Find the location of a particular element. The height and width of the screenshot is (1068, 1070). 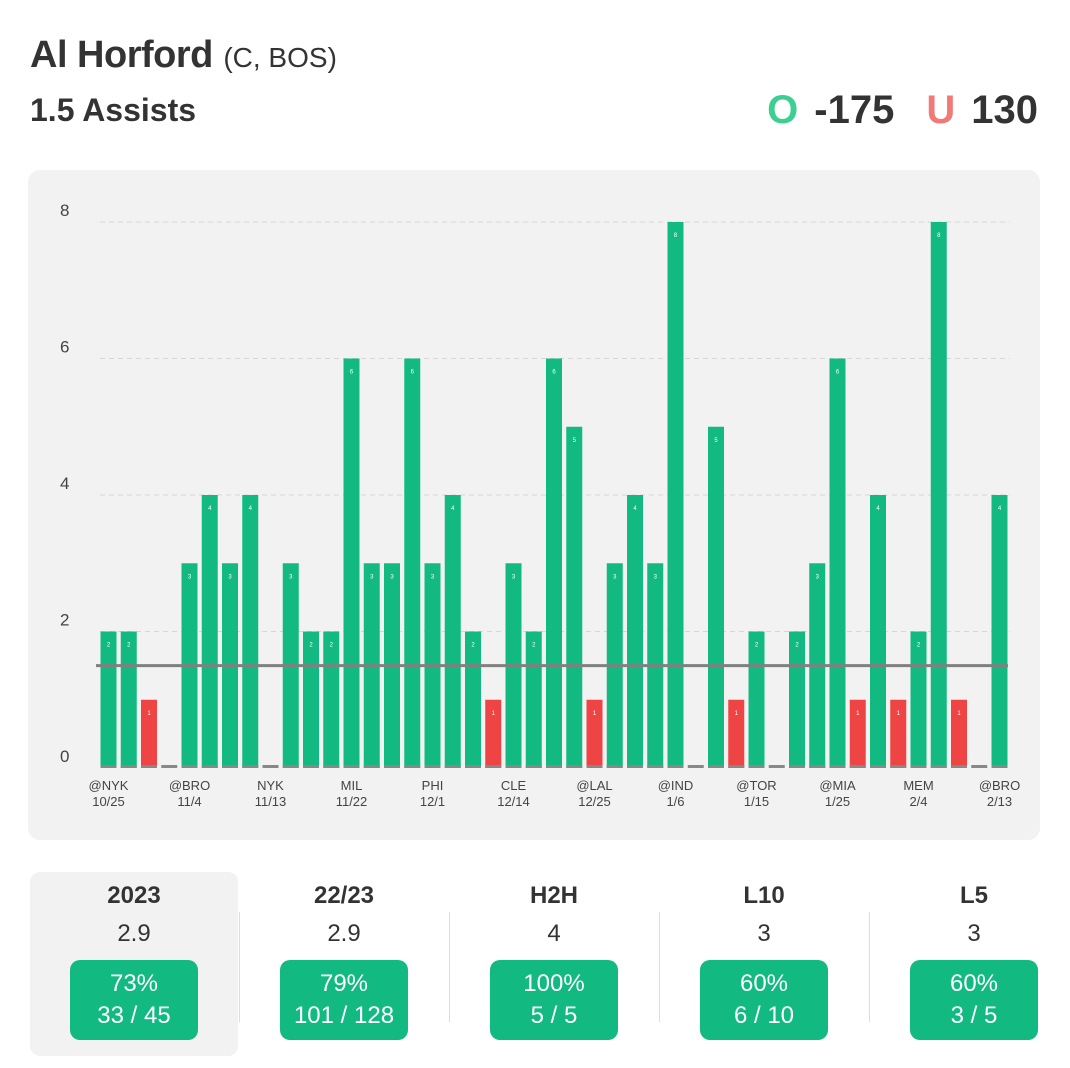

x-tick-date: 1/15 is located at coordinates (756, 801).